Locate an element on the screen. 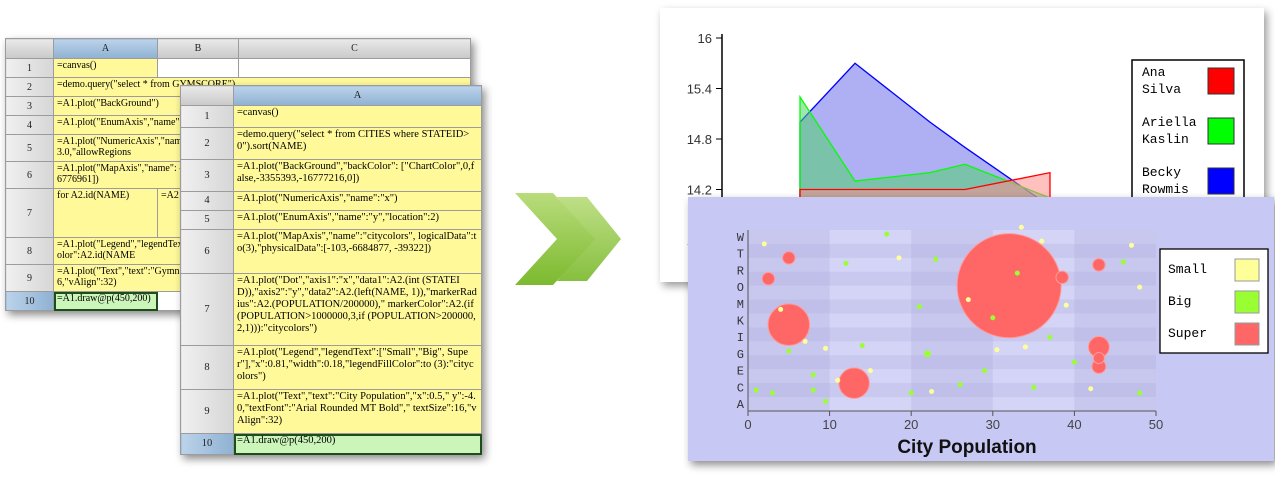  y-tick-label: G is located at coordinates (740, 355).